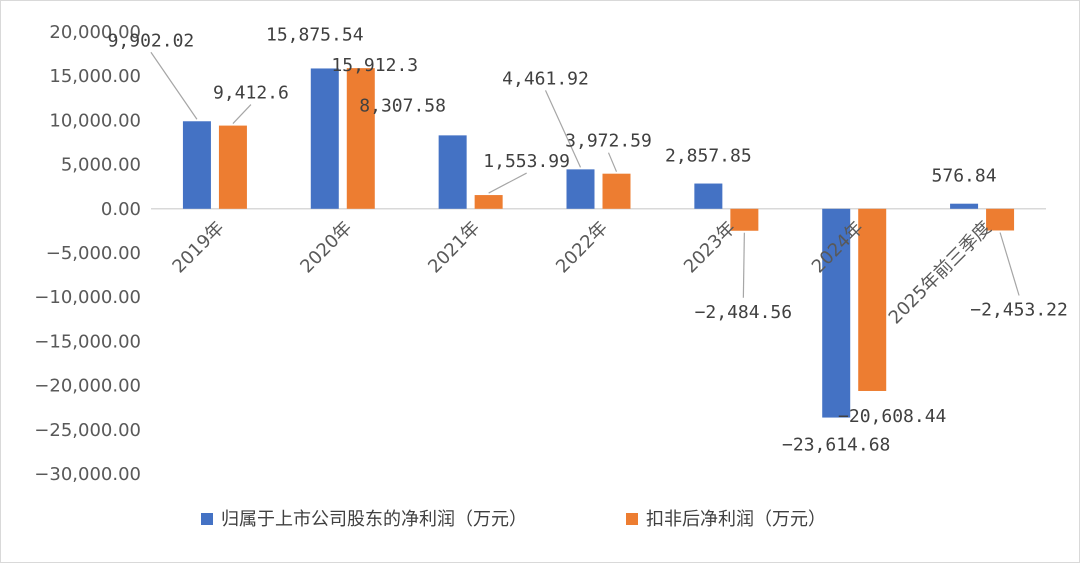  What do you see at coordinates (892, 416) in the screenshot?
I see `data-label: −20,608.44` at bounding box center [892, 416].